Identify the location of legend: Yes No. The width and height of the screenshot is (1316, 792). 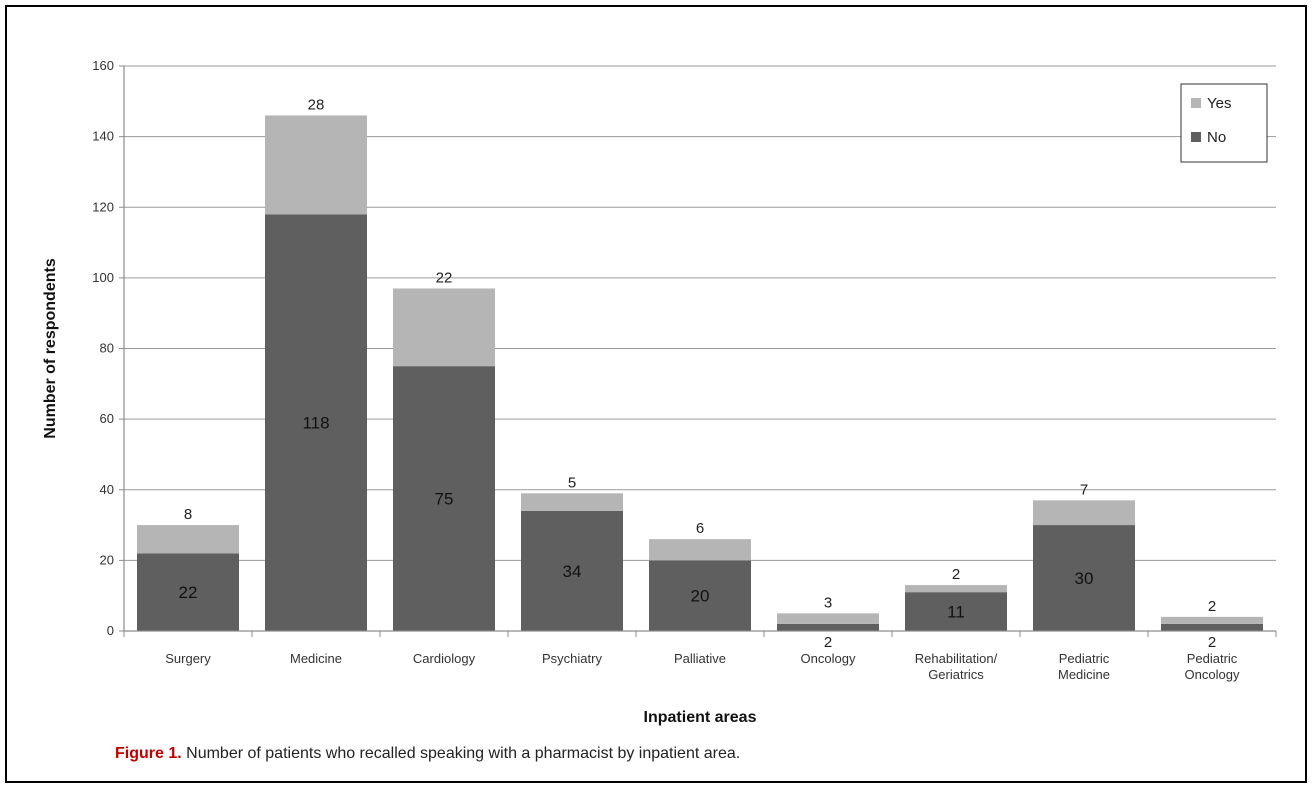
(1224, 123).